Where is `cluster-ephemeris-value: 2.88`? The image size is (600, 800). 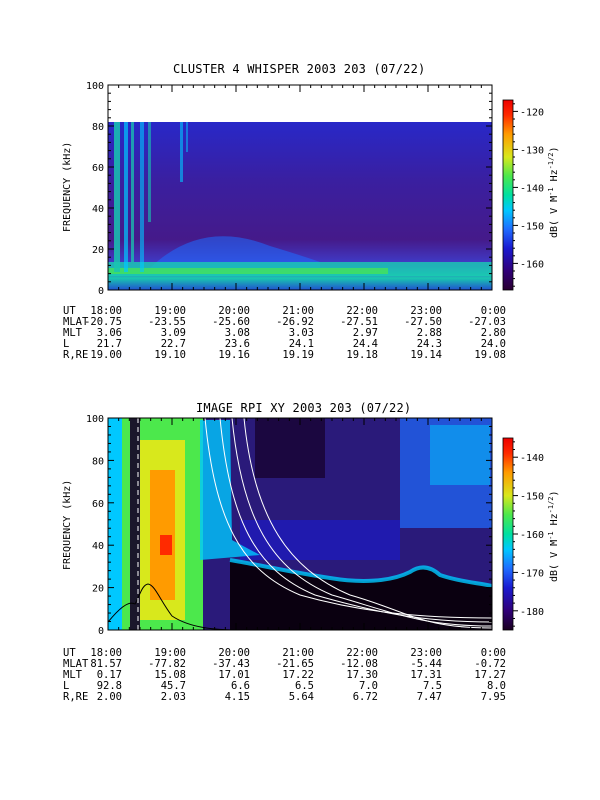
cluster-ephemeris-value: 2.88 is located at coordinates (429, 333).